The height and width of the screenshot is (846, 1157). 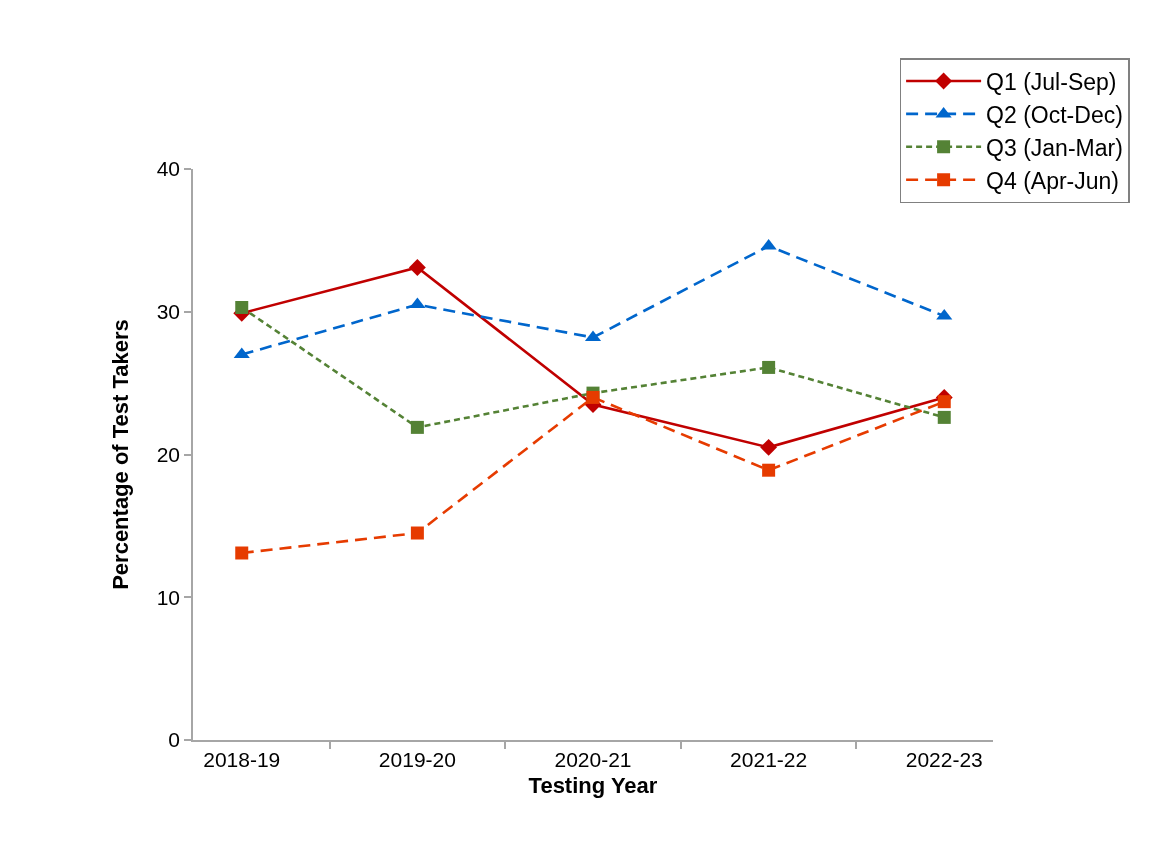 I want to click on legend-label: Q3 (Jan-Mar), so click(x=1054, y=147).